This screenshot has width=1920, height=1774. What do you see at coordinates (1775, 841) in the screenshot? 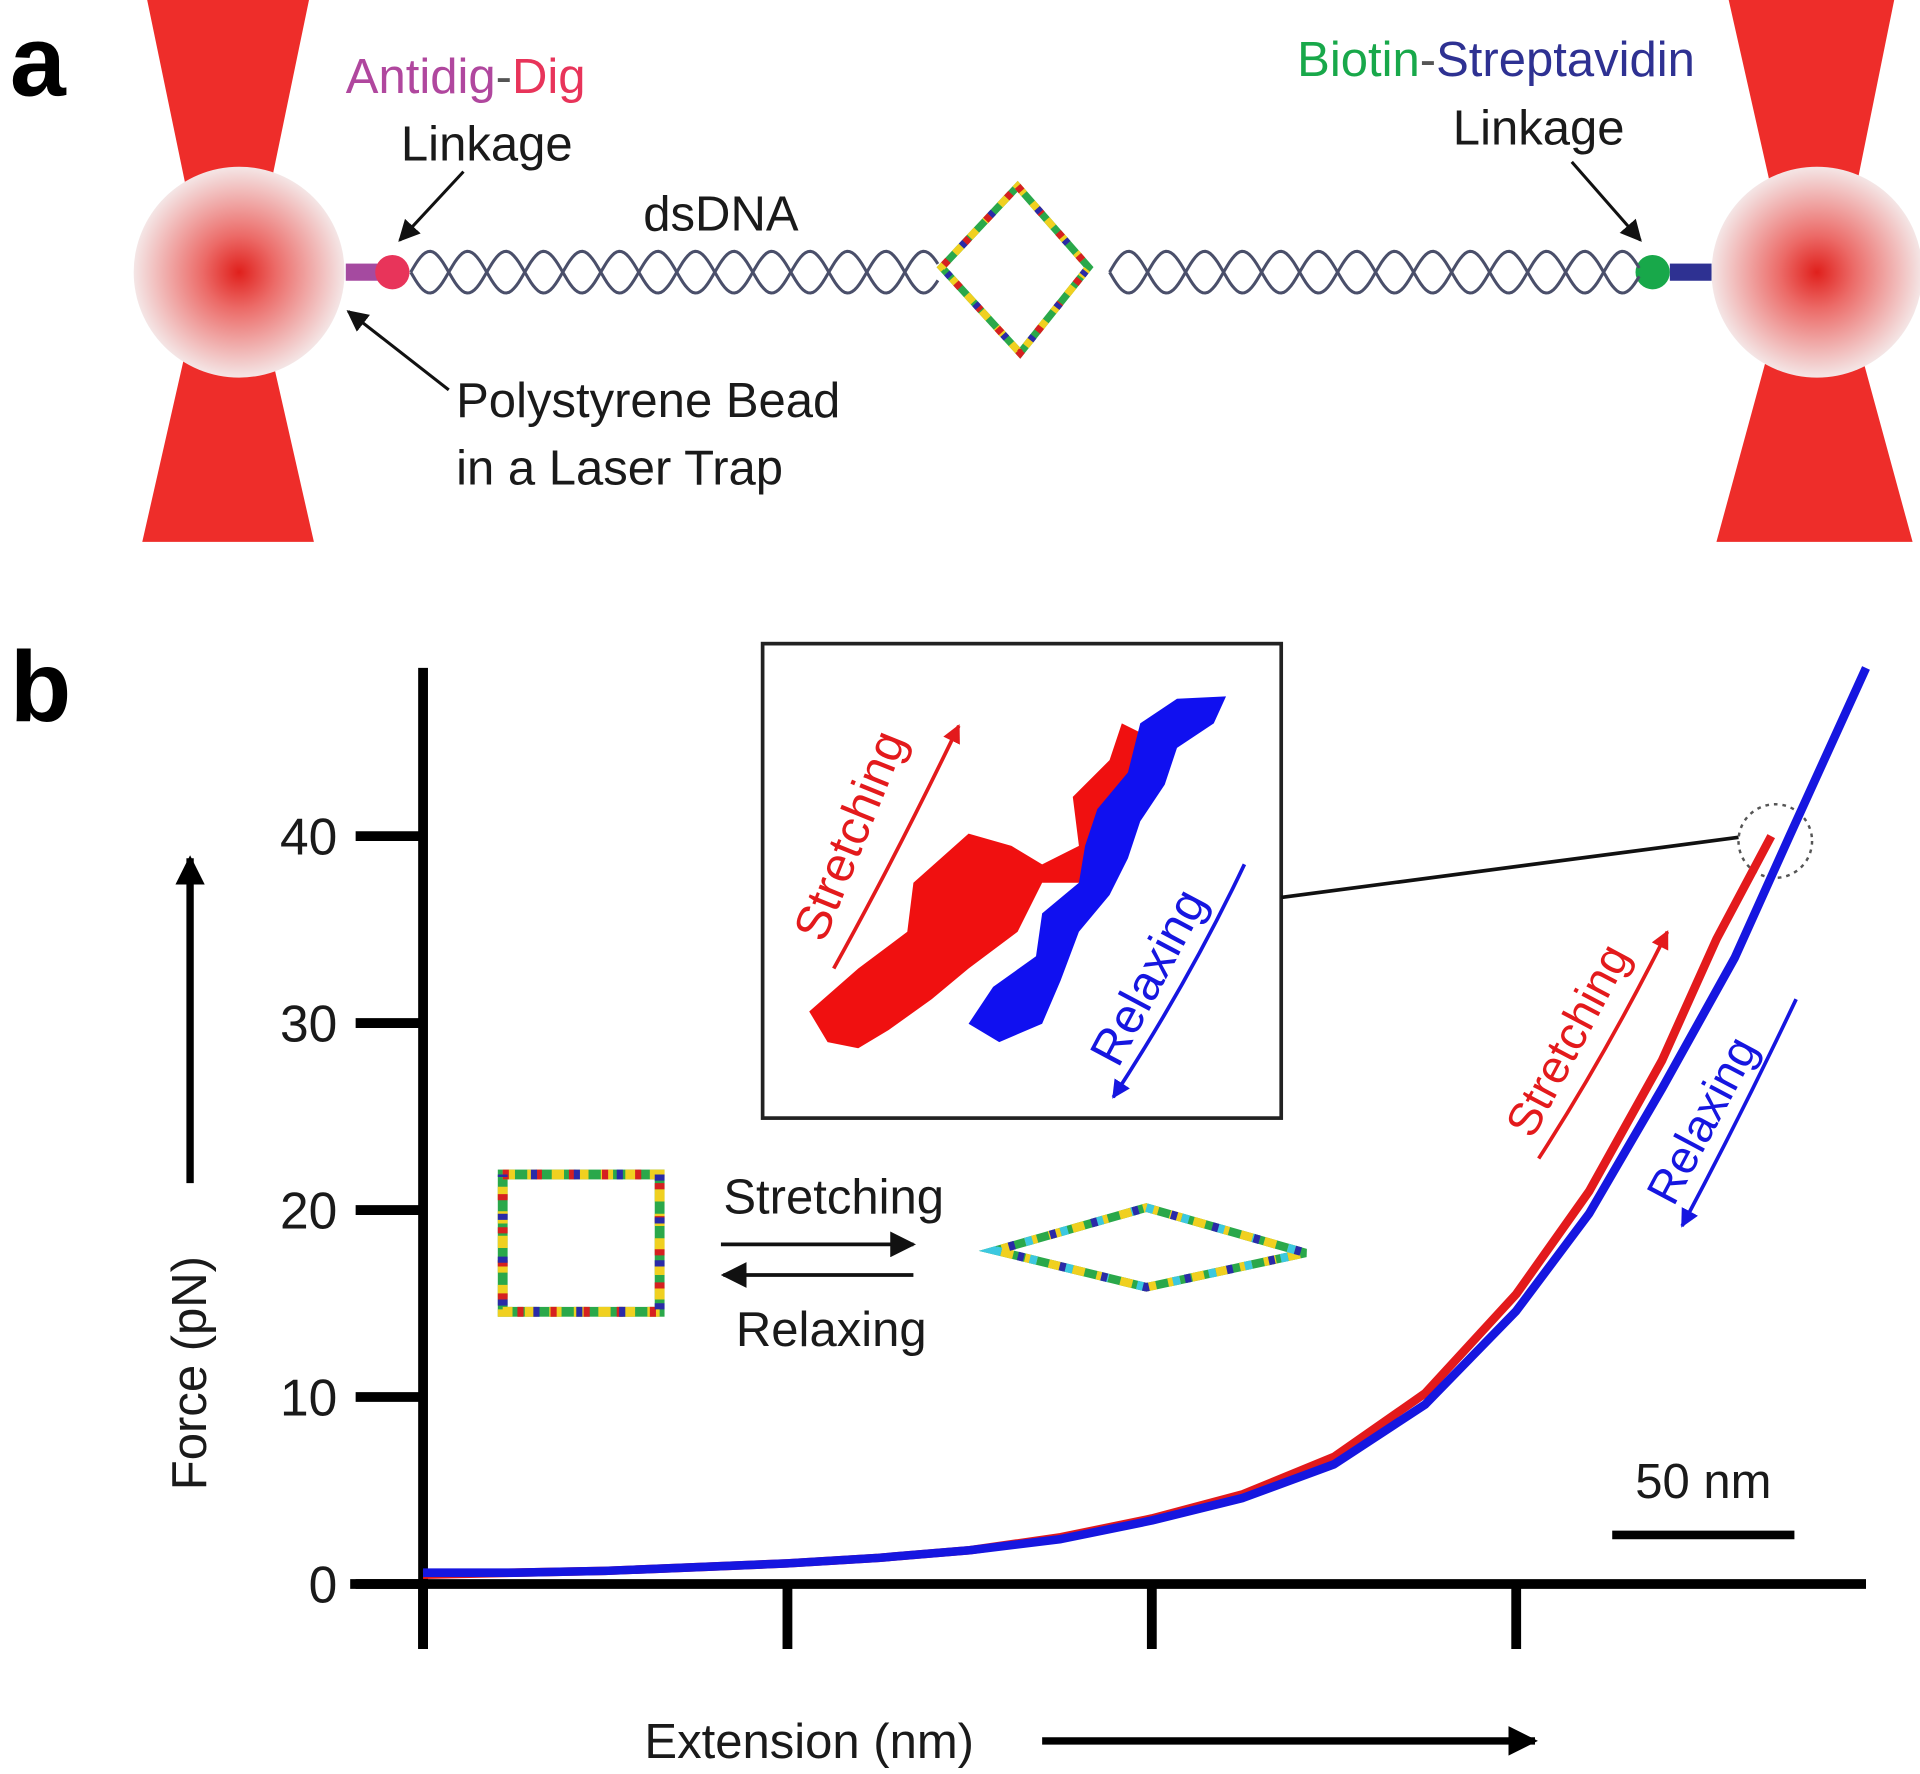
I see `zoom-circle` at bounding box center [1775, 841].